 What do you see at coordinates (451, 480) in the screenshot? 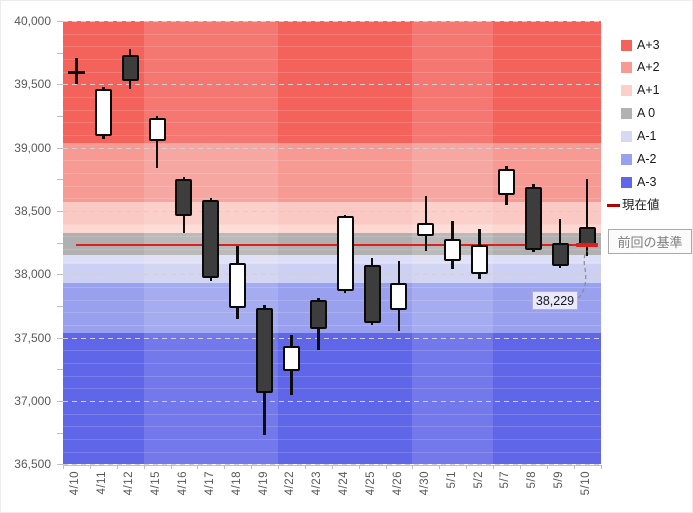
I see `x-axis-tick-label: 5/1` at bounding box center [451, 480].